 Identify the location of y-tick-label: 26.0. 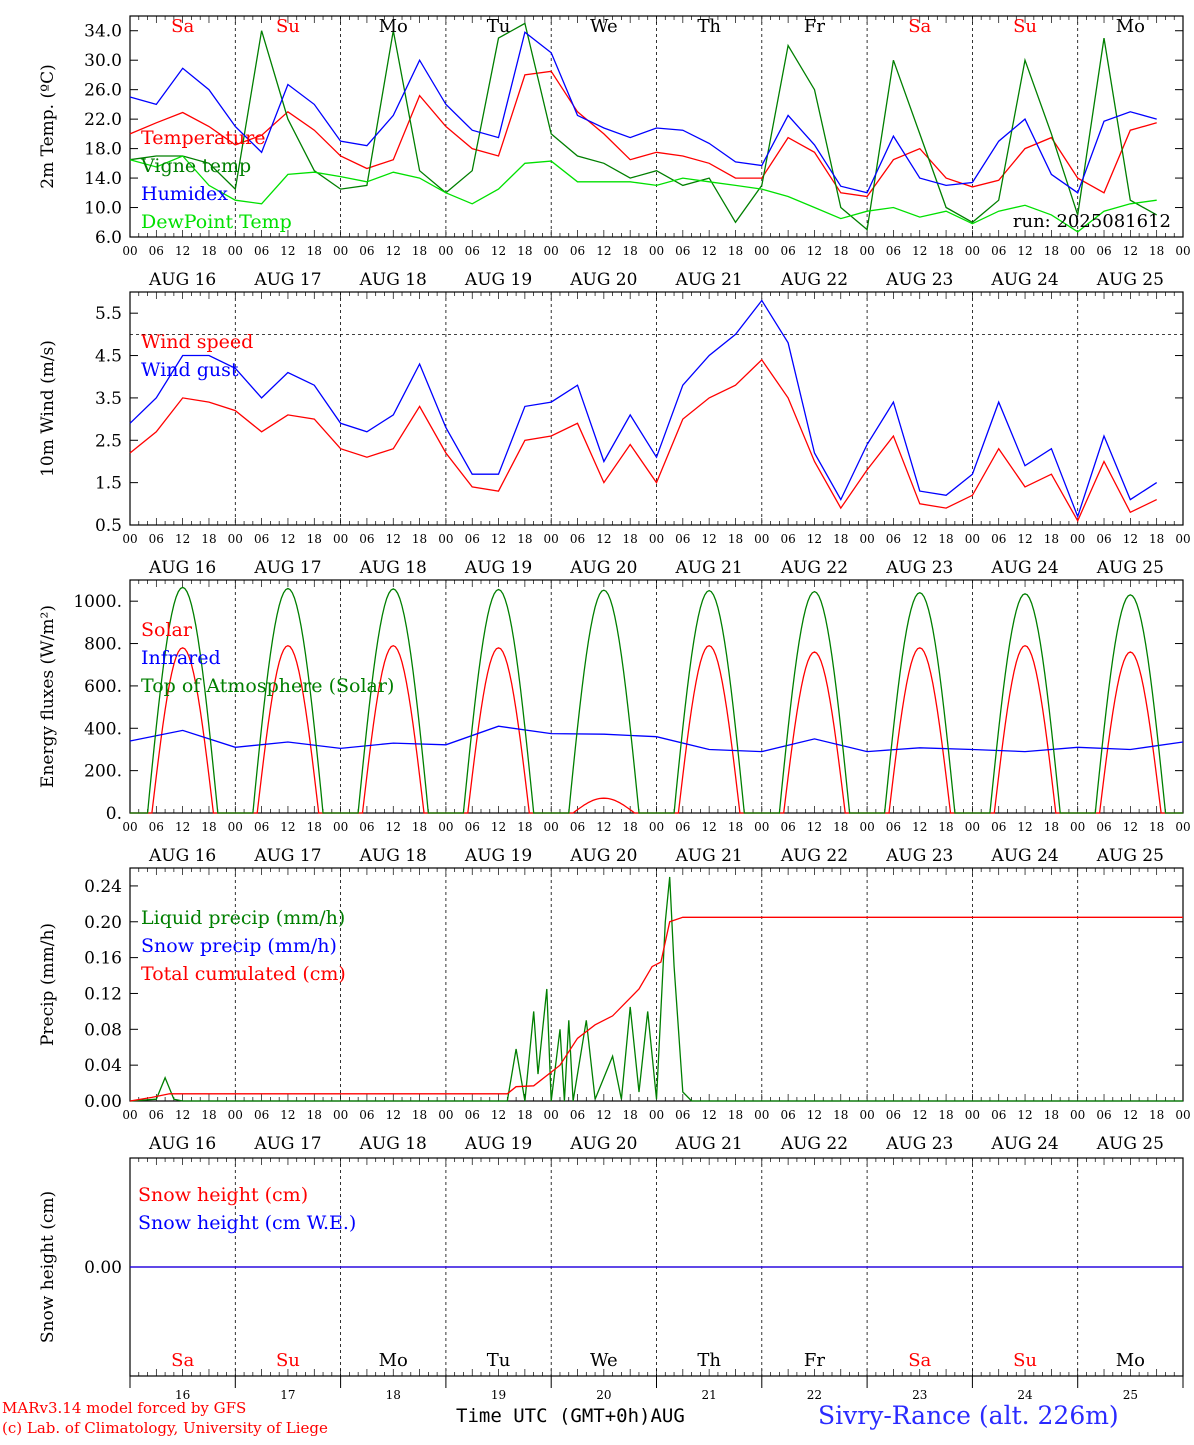
(103, 91).